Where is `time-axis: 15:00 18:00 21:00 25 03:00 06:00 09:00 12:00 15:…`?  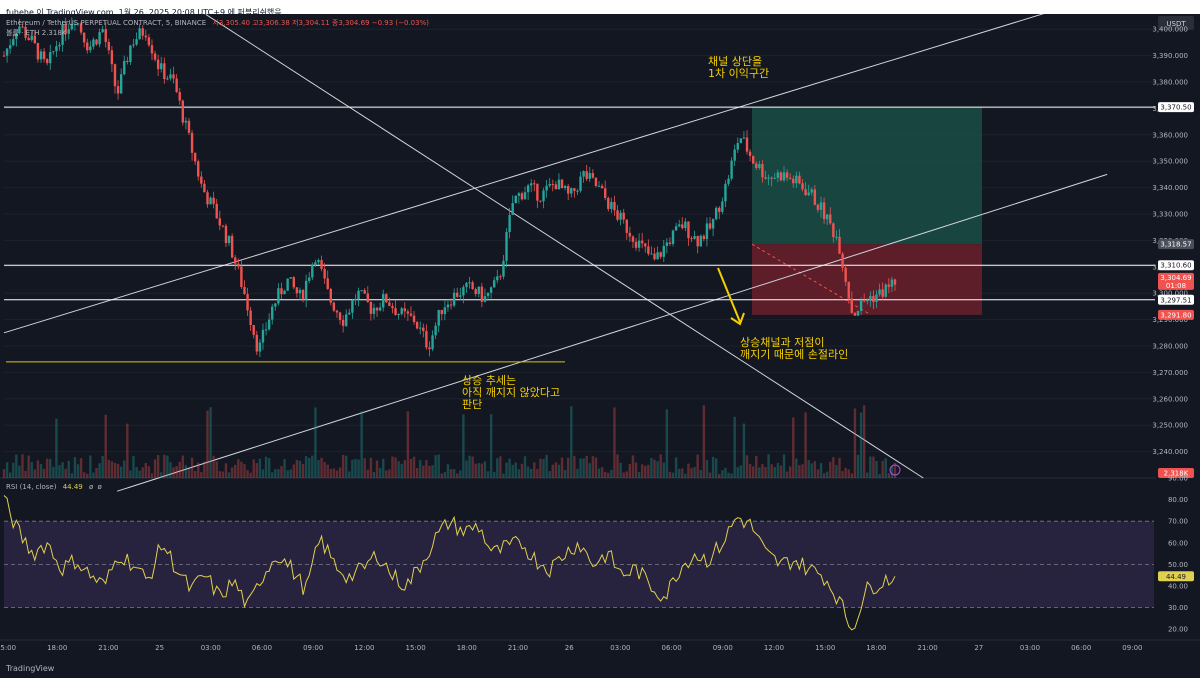
time-axis: 15:00 18:00 21:00 25 03:00 06:00 09:00 12:00 15:… is located at coordinates (600, 645).